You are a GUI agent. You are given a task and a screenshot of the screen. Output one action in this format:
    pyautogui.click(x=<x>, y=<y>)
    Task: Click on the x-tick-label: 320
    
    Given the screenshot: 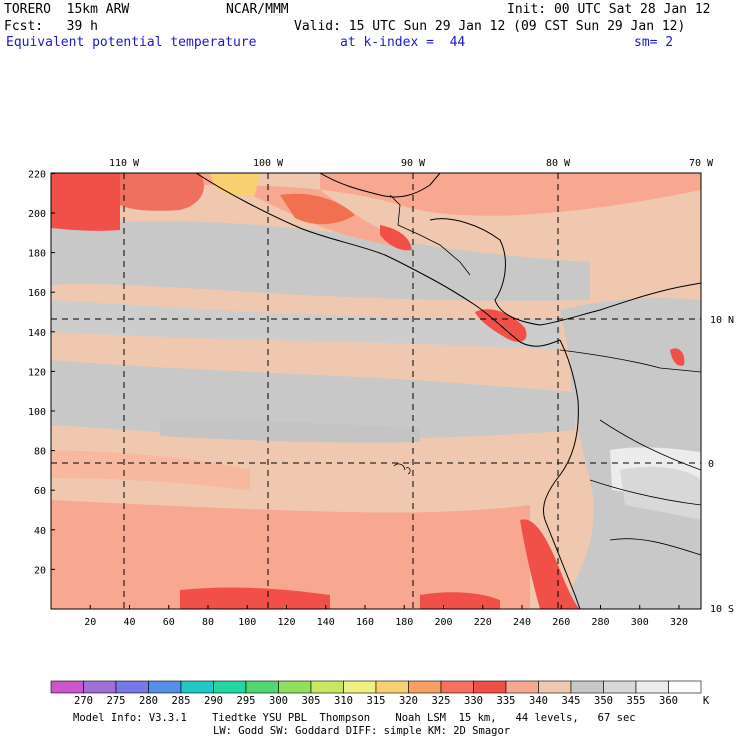 What is the action you would take?
    pyautogui.click(x=679, y=622)
    